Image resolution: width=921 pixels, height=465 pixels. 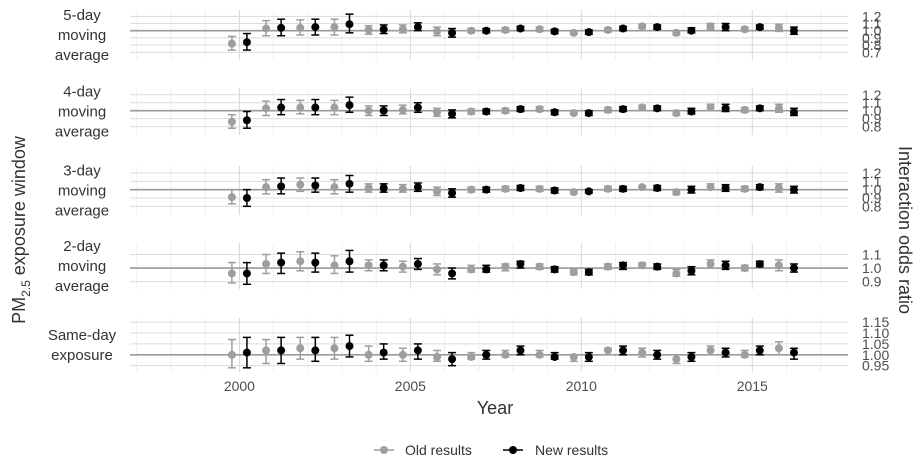 I want to click on y-tick-label-right: 1.1, so click(x=872, y=254).